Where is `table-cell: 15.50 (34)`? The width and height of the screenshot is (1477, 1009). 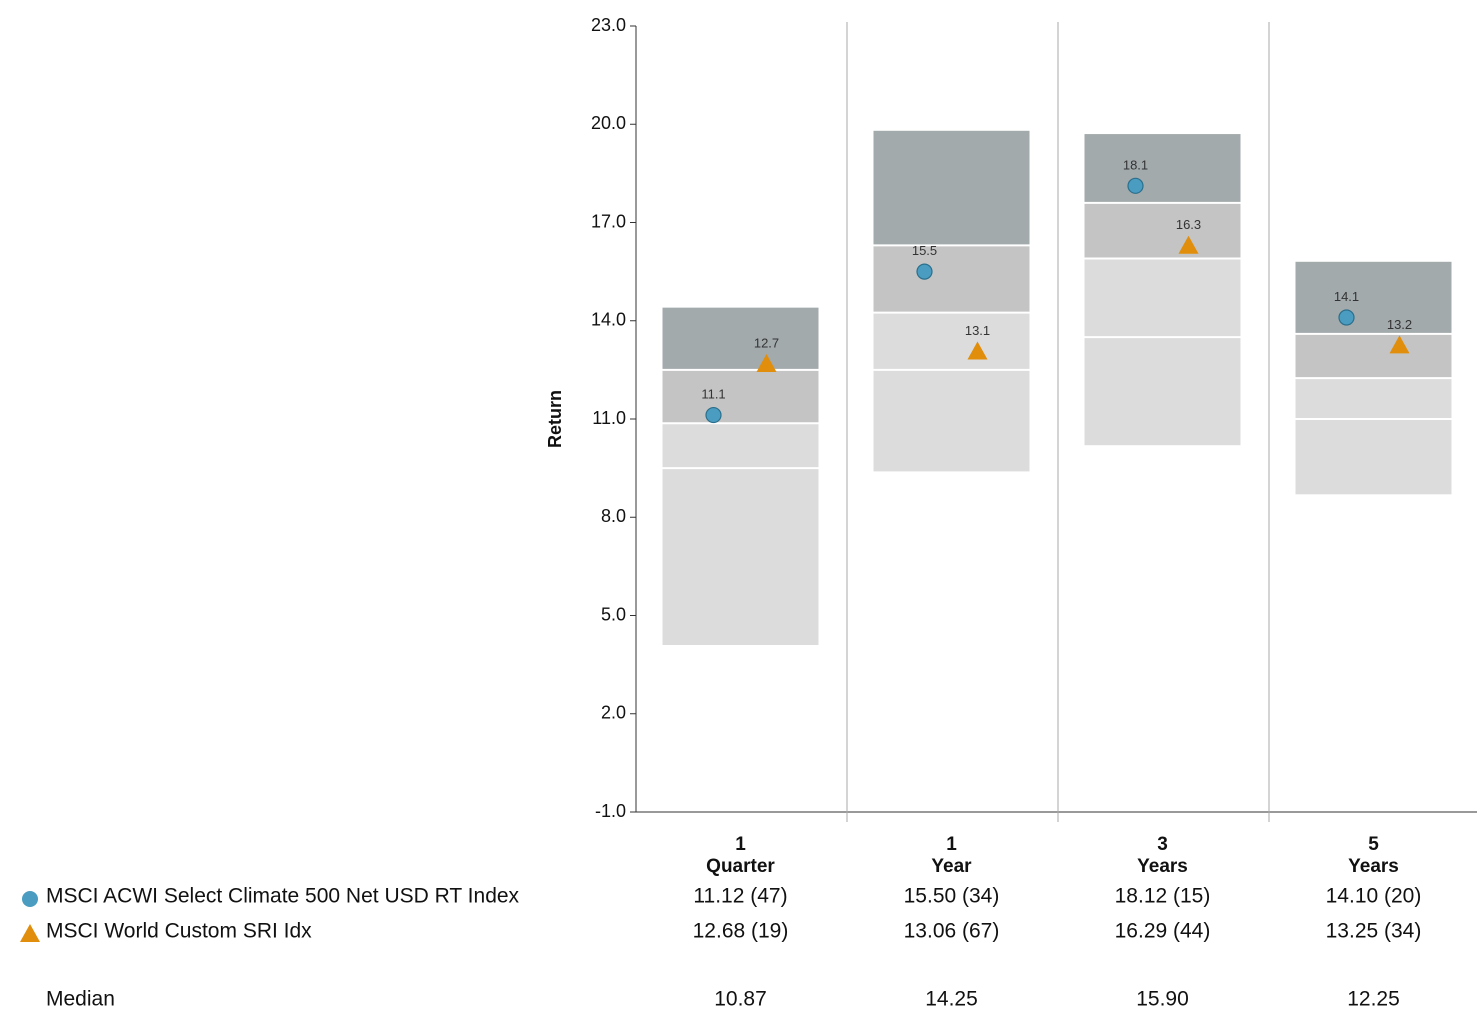
table-cell: 15.50 (34) is located at coordinates (952, 896).